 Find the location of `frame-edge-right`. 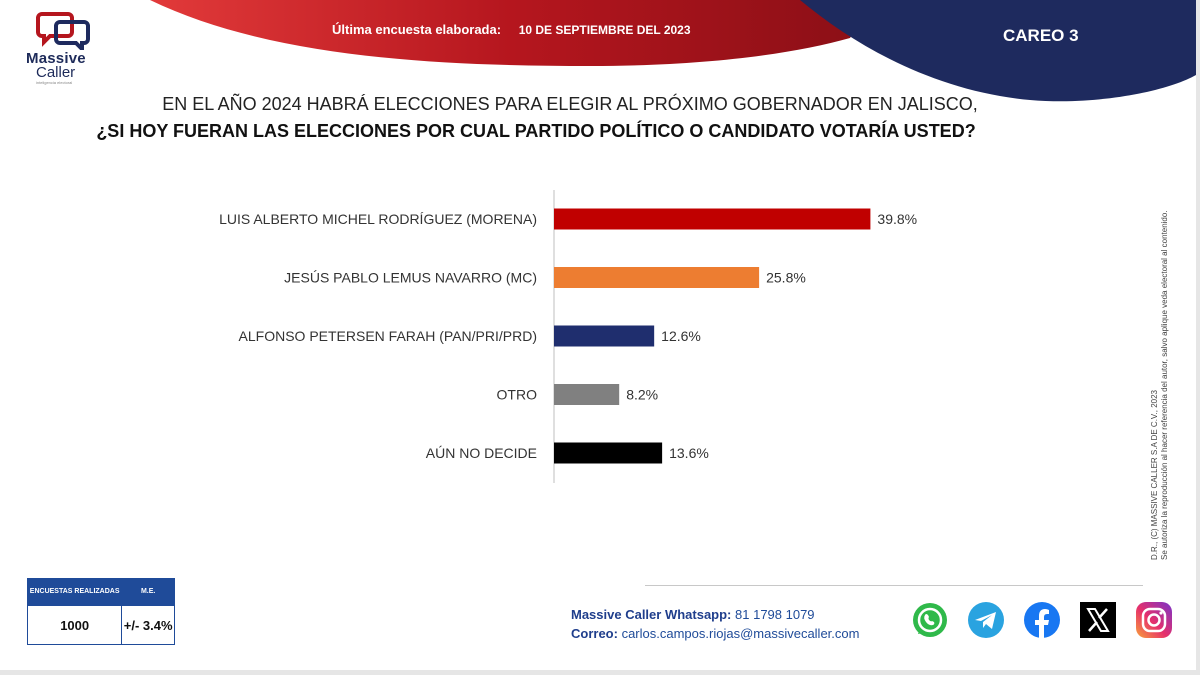

frame-edge-right is located at coordinates (1198, 337).